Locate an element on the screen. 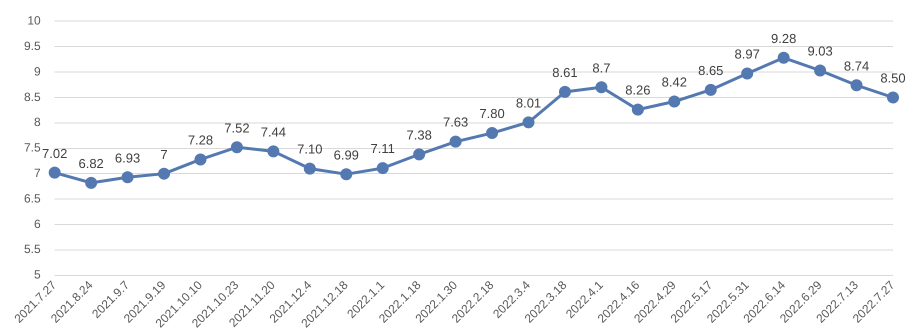  data-label: 8.65 is located at coordinates (711, 70).